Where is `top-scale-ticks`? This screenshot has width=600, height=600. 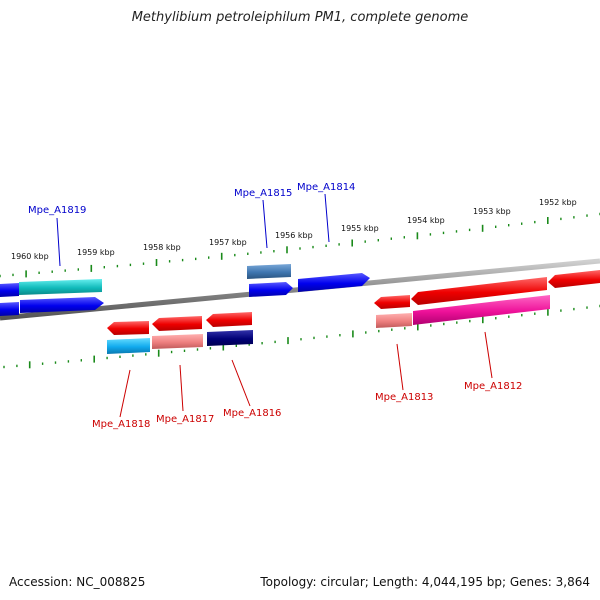 top-scale-ticks is located at coordinates (300, 245).